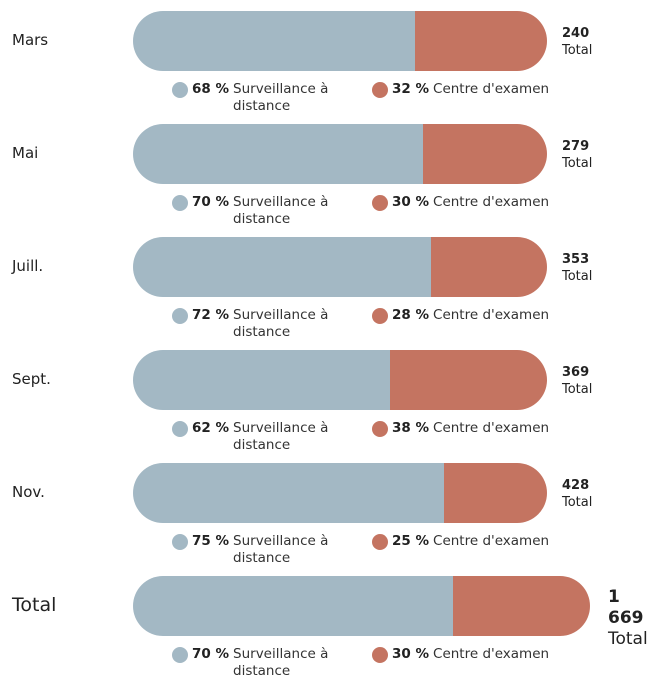  I want to click on total-value: 279, so click(576, 146).